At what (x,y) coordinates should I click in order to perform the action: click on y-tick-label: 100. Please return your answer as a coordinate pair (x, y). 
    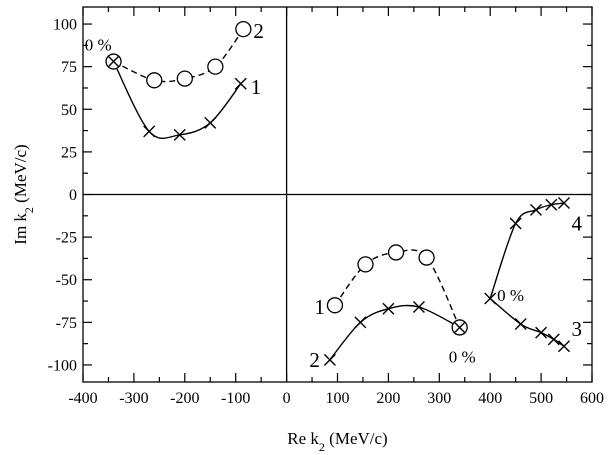
    Looking at the image, I should click on (65, 25).